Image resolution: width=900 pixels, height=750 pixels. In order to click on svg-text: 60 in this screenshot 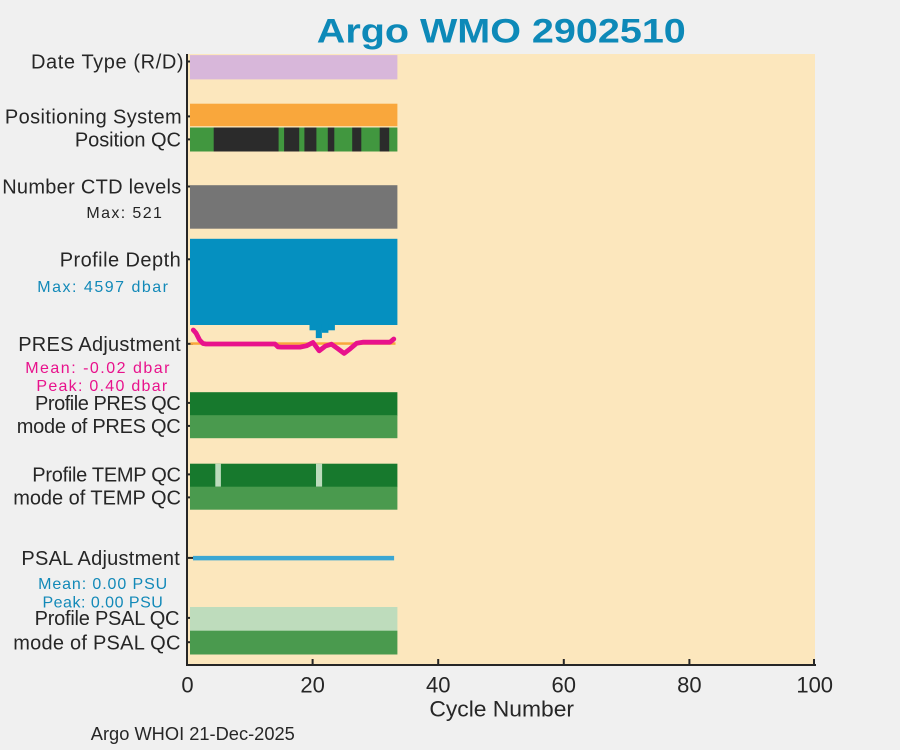, I will do `click(564, 685)`.